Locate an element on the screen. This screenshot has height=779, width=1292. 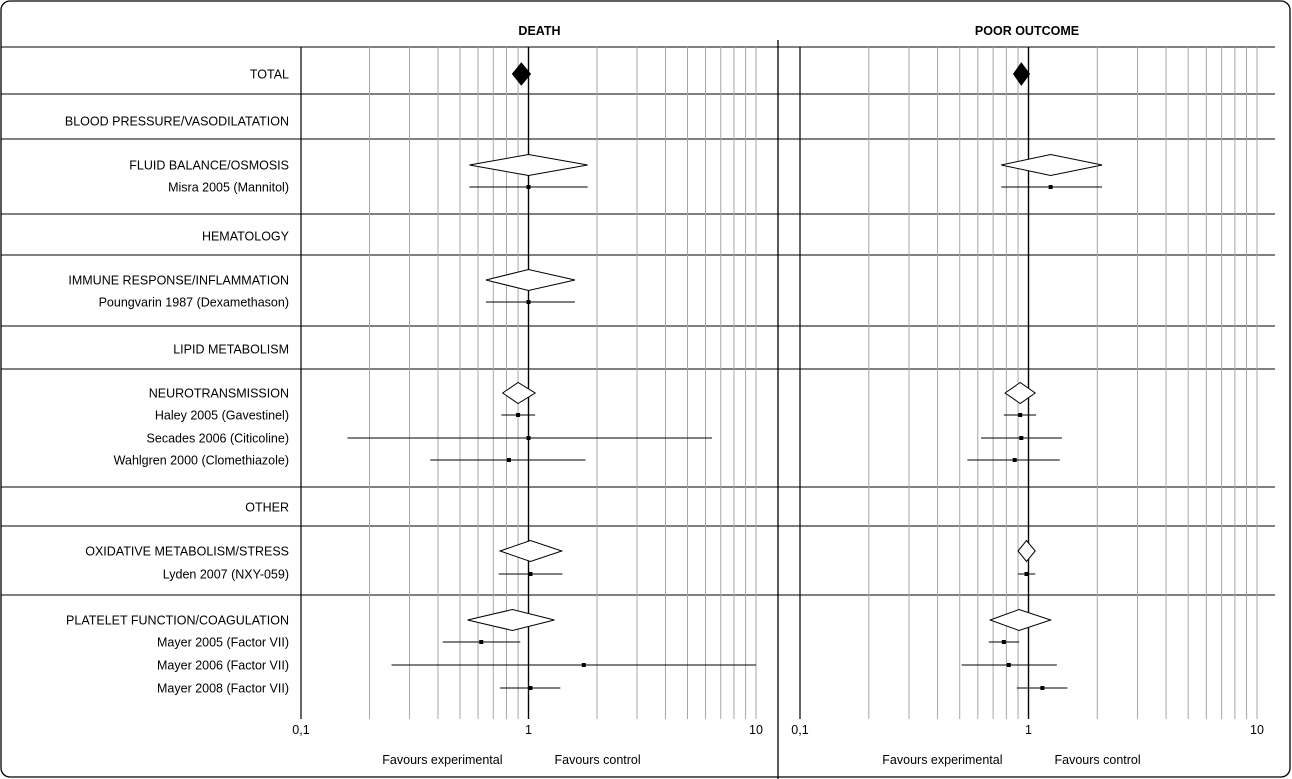
row-label-fluid-balance-osmosis: FLUID BALANCE/OSMOSIS is located at coordinates (209, 166).